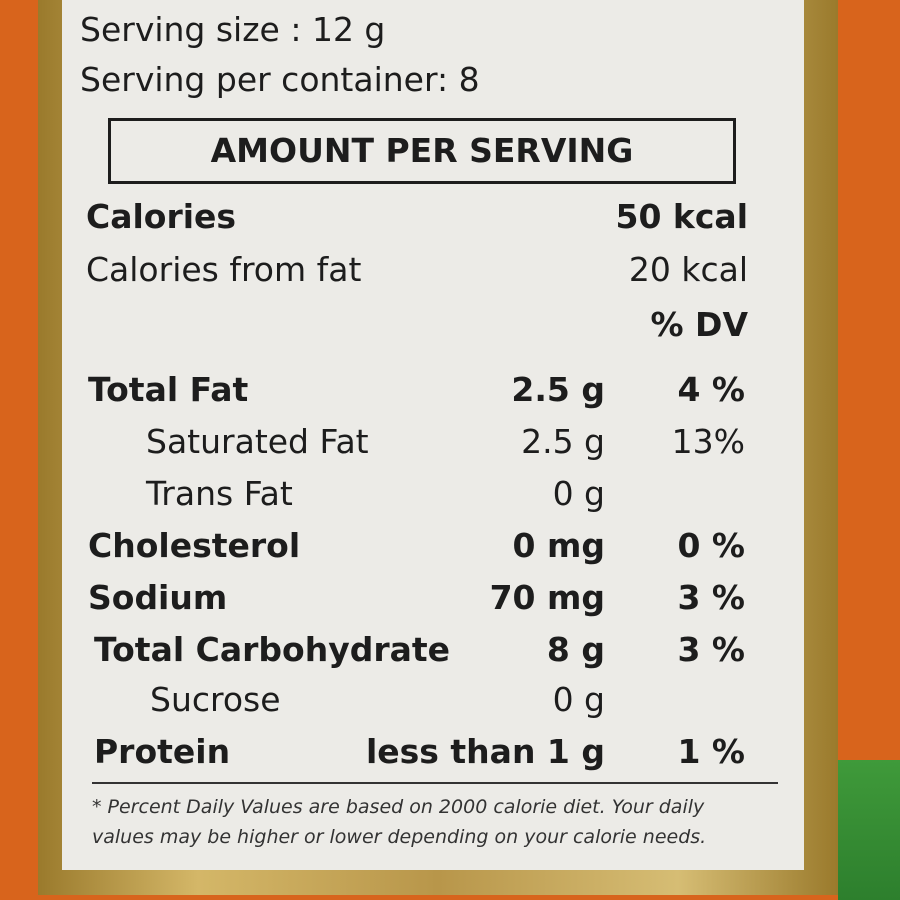 The height and width of the screenshot is (900, 900). Describe the element at coordinates (558, 545) in the screenshot. I see `nutrient-amount: 0 mg` at that location.